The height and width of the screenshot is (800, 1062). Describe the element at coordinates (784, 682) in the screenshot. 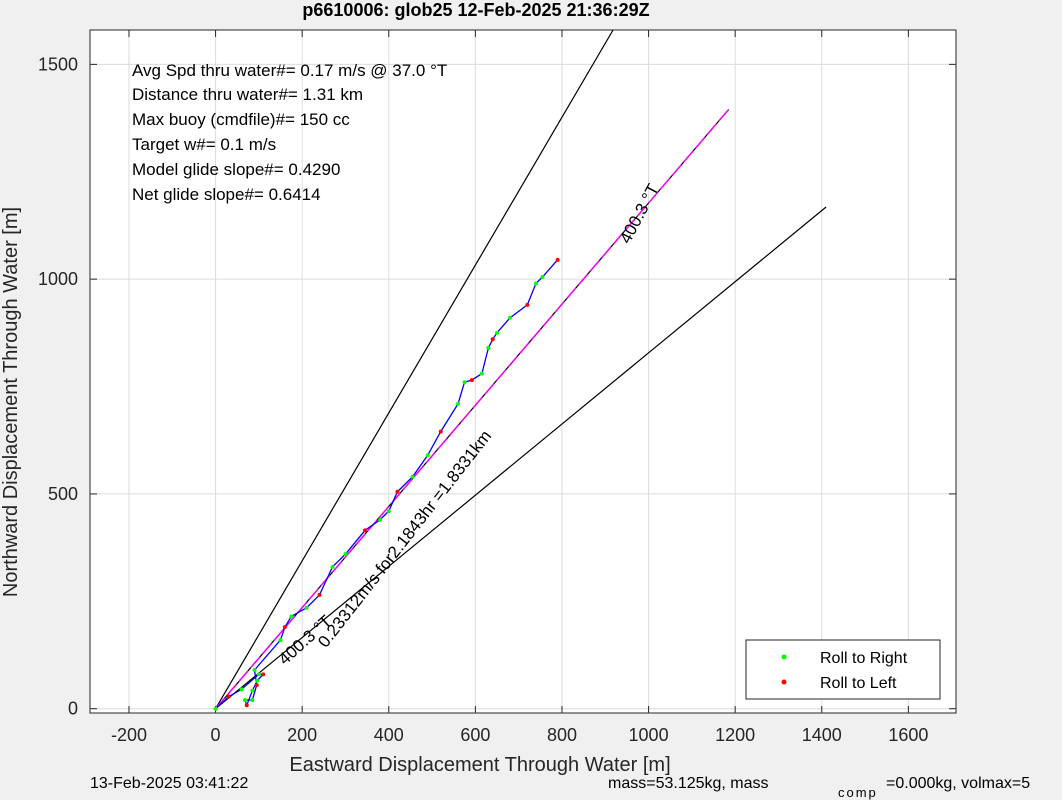

I see `legend-roll-left-marker` at that location.